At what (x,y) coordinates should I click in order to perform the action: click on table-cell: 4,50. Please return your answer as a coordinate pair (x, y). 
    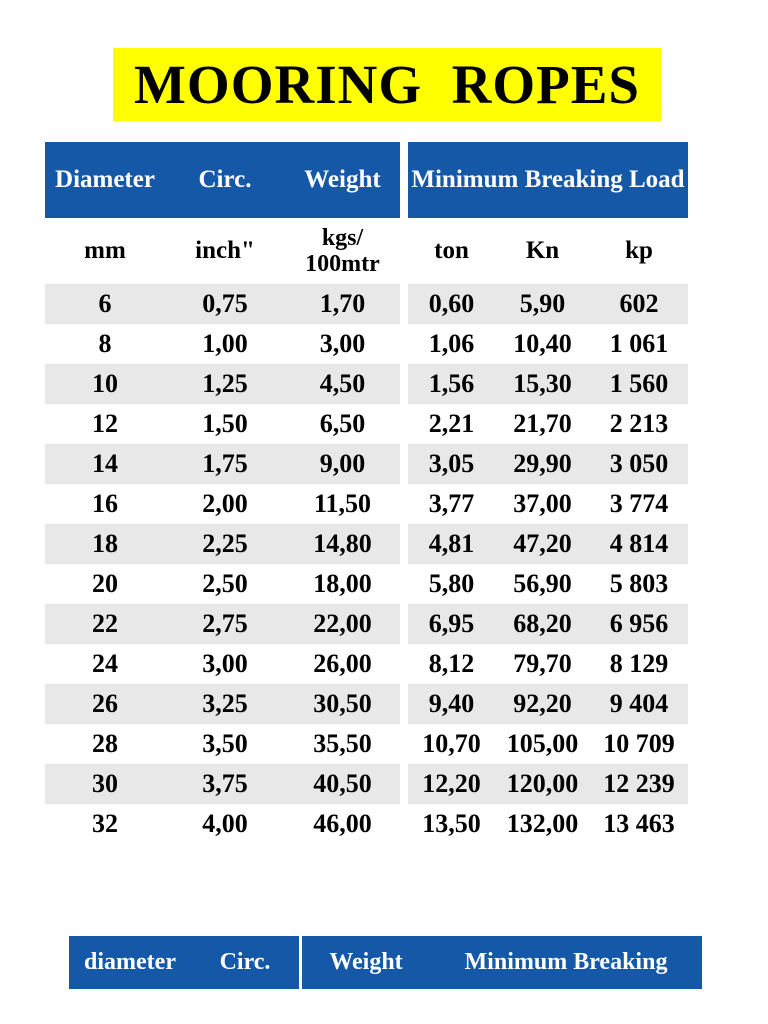
    Looking at the image, I should click on (342, 384).